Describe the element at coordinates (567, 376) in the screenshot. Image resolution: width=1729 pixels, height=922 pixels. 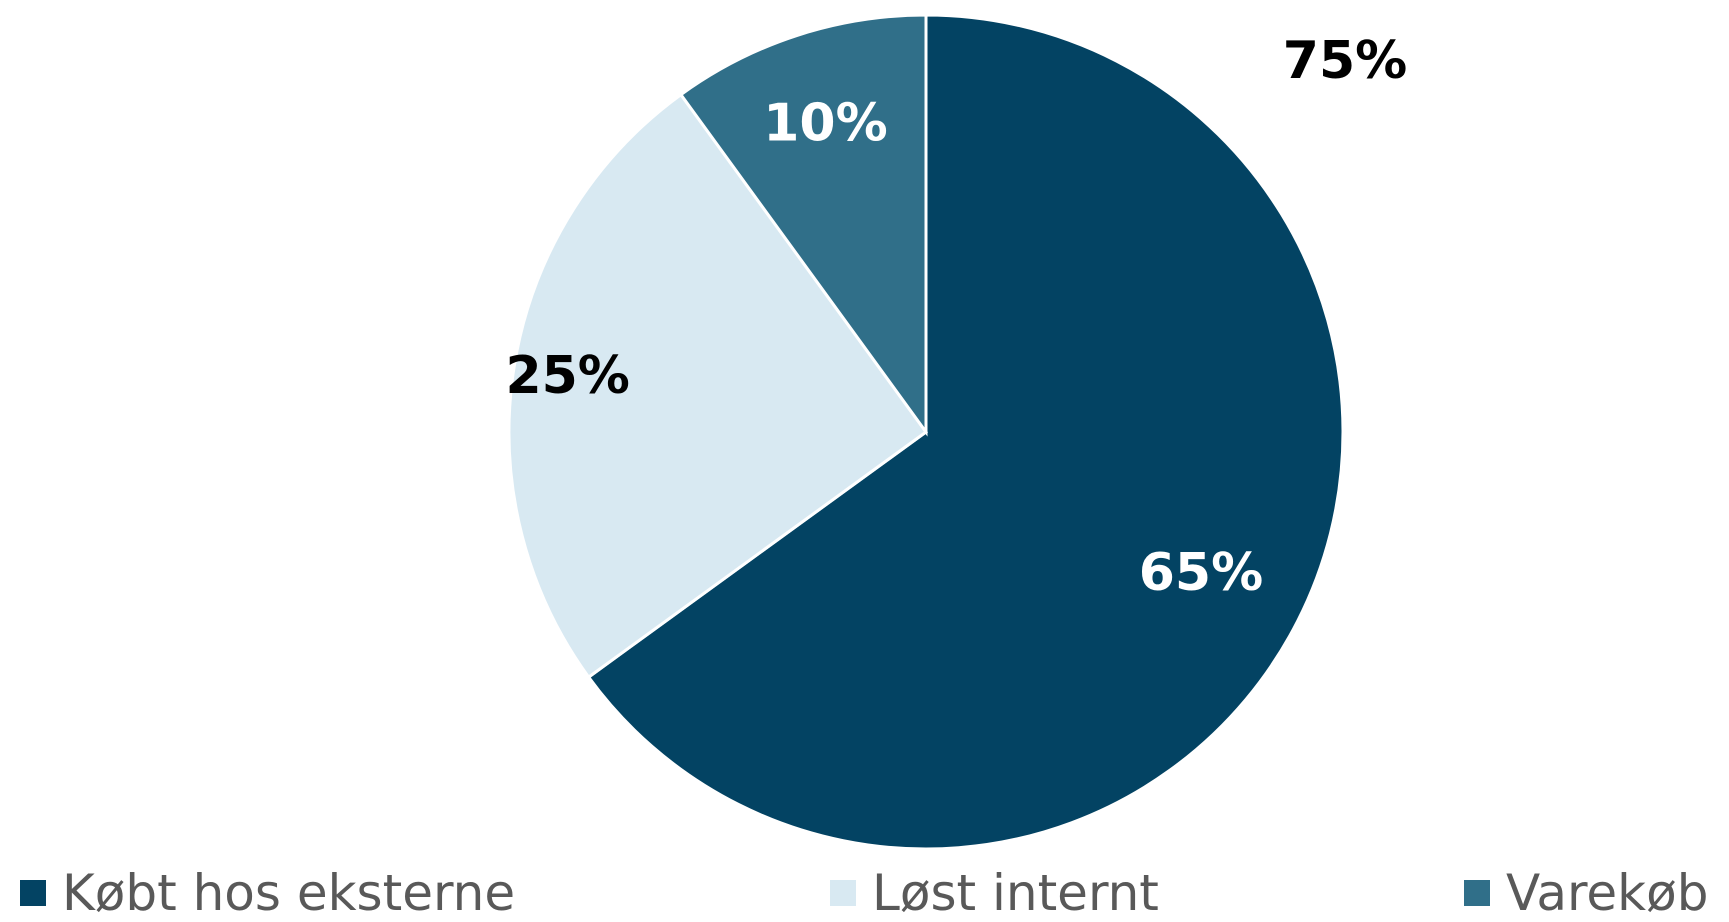
I see `slice-label-1: 25%` at that location.